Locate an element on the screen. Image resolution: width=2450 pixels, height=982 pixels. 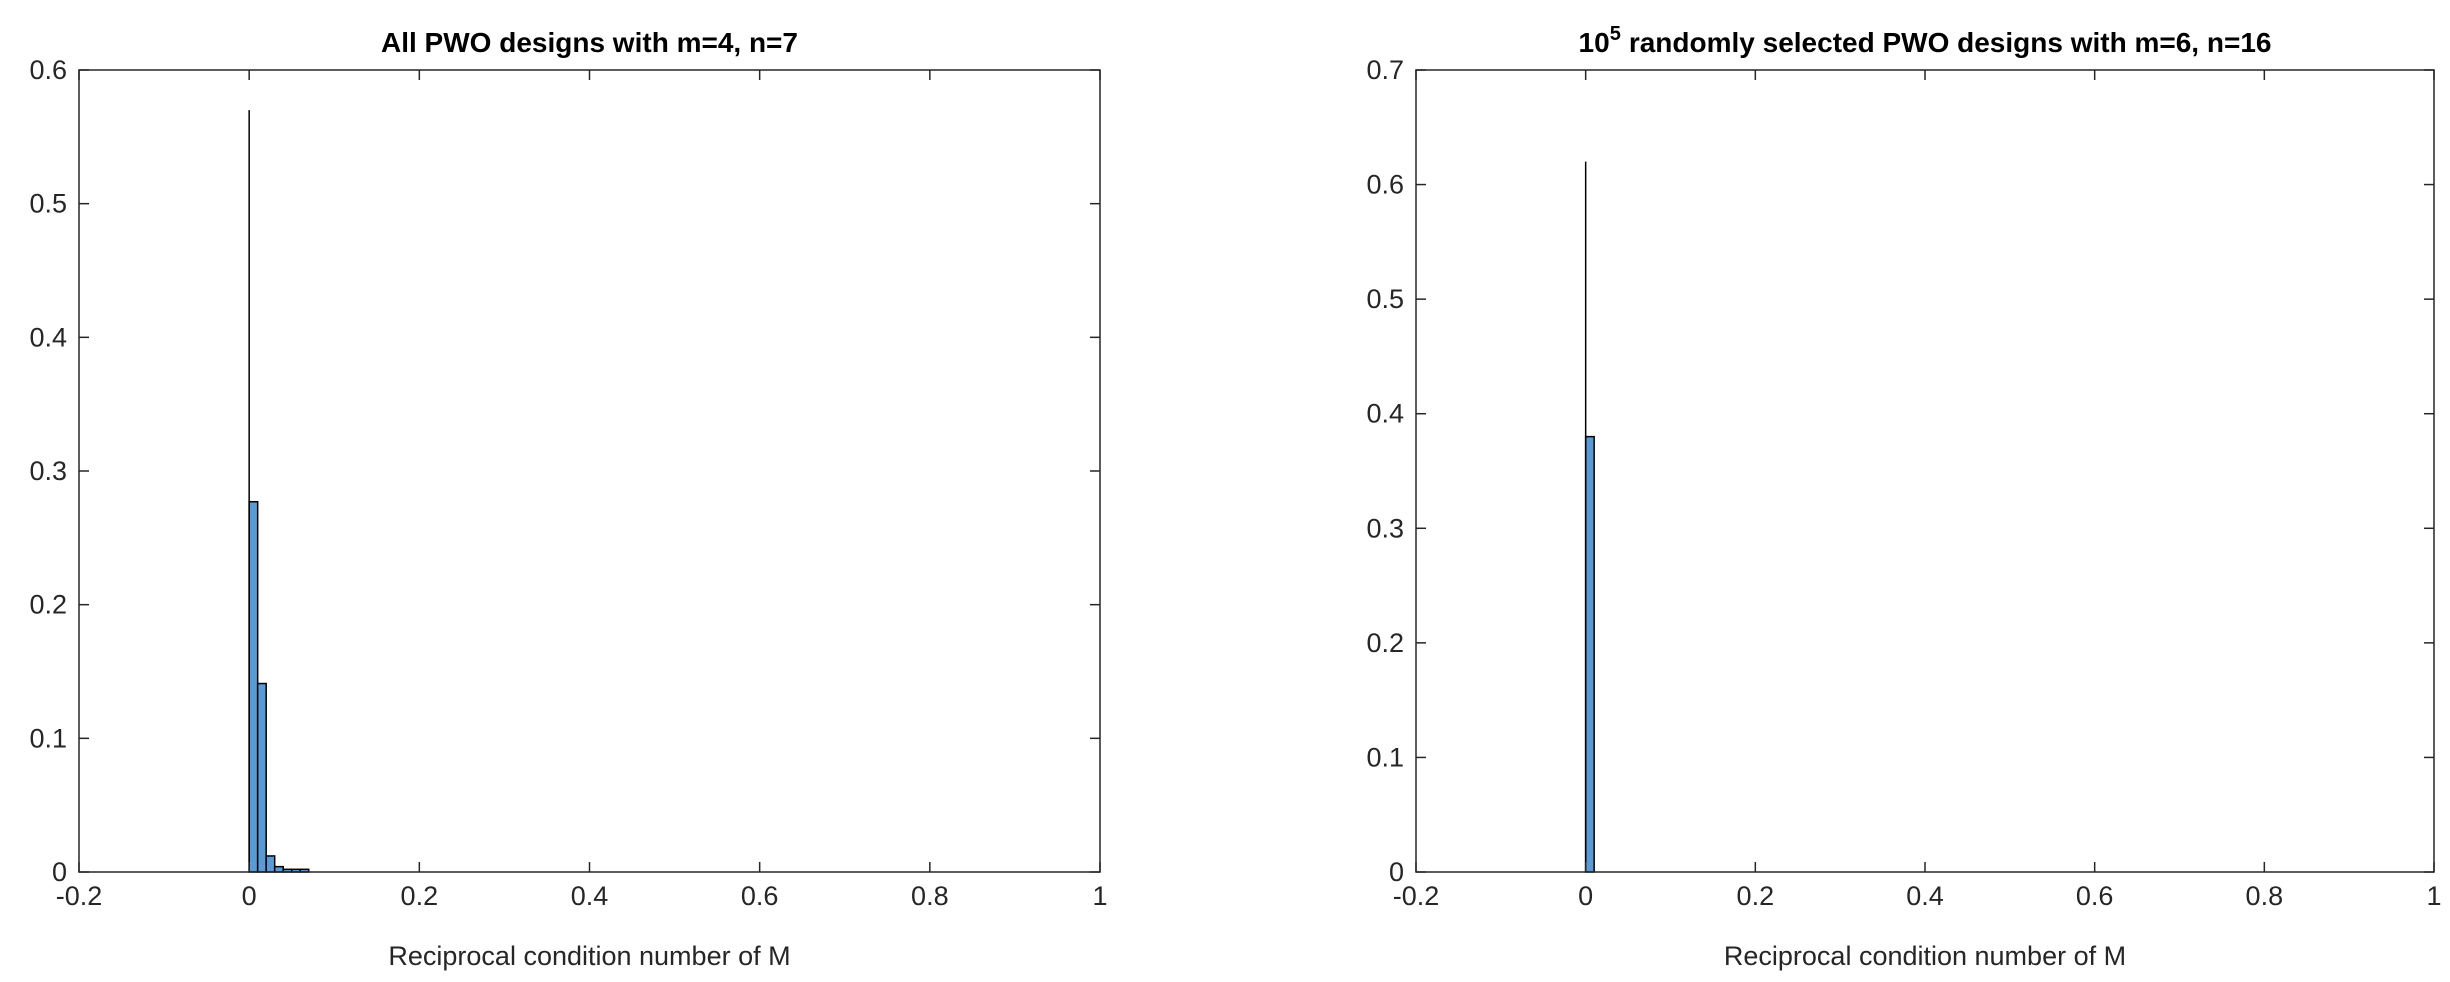
title-base: 10 is located at coordinates (1594, 42).